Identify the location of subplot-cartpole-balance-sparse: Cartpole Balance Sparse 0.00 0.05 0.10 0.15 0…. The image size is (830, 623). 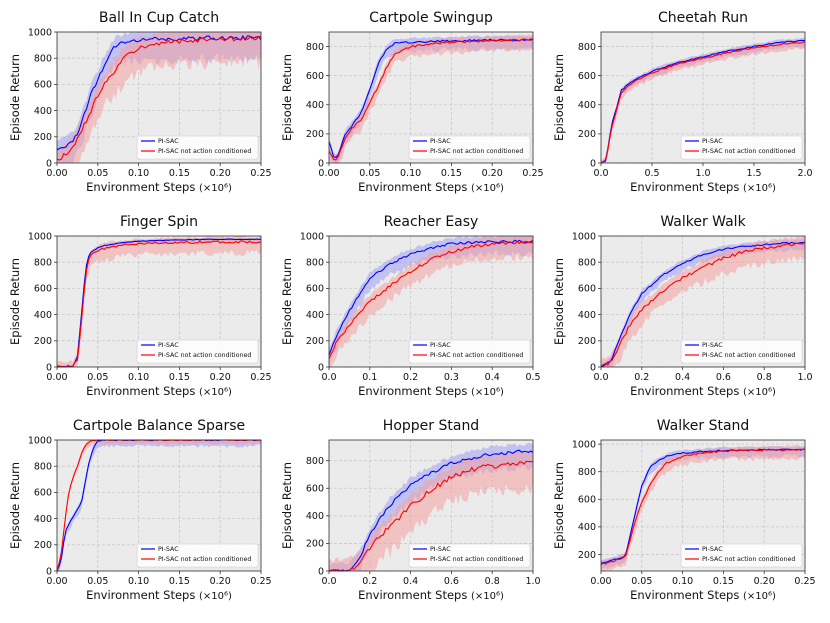
(140, 510).